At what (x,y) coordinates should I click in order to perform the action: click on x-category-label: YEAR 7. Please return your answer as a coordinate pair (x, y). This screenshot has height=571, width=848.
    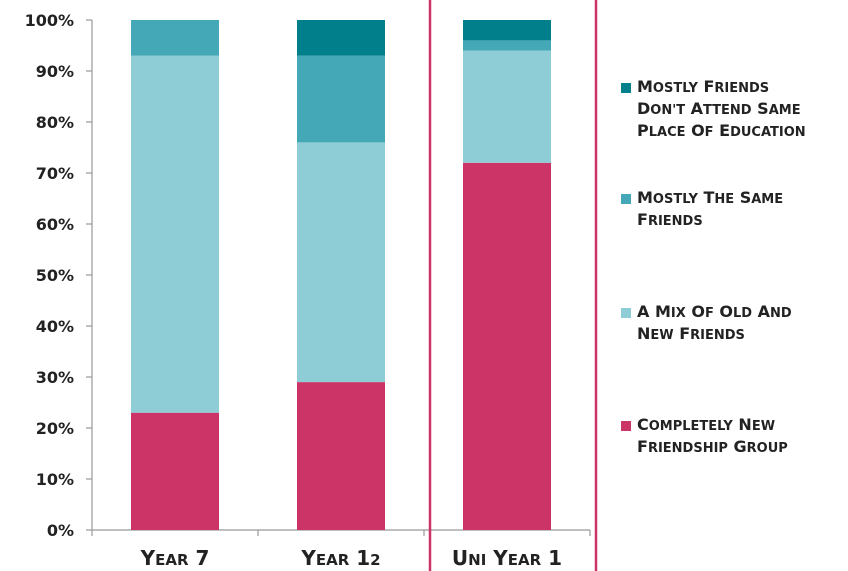
    Looking at the image, I should click on (175, 558).